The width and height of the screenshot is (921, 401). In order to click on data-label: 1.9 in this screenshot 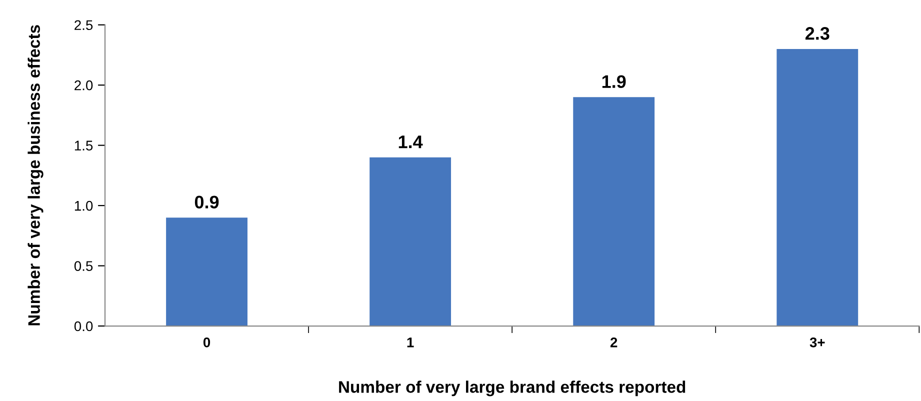, I will do `click(614, 81)`.